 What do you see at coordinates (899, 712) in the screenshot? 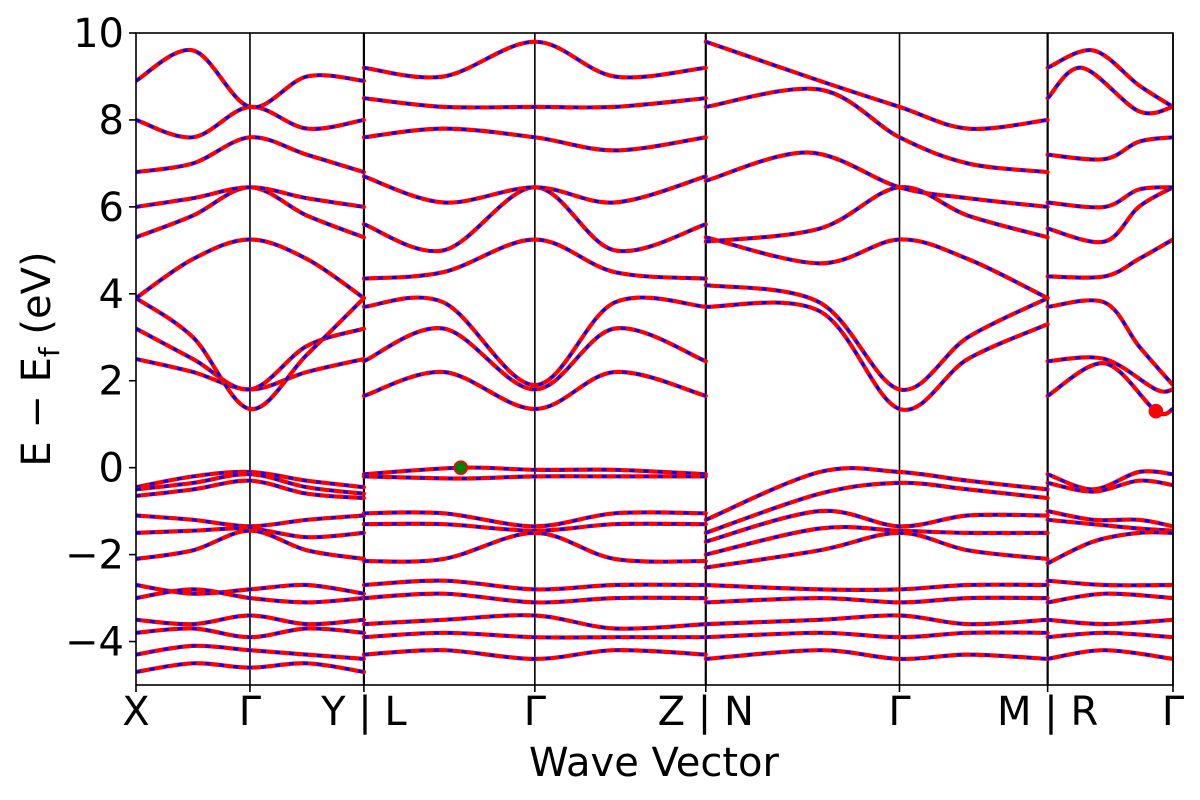
I see `x-tick-label-5: Γ` at bounding box center [899, 712].